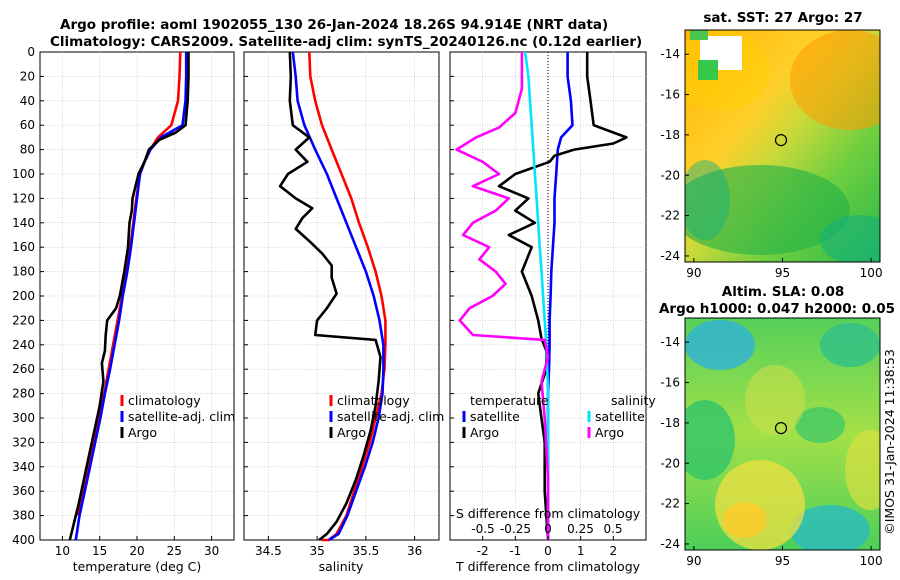 The image size is (900, 580). Describe the element at coordinates (612, 529) in the screenshot. I see `top-x-tick-label: 0.5` at that location.